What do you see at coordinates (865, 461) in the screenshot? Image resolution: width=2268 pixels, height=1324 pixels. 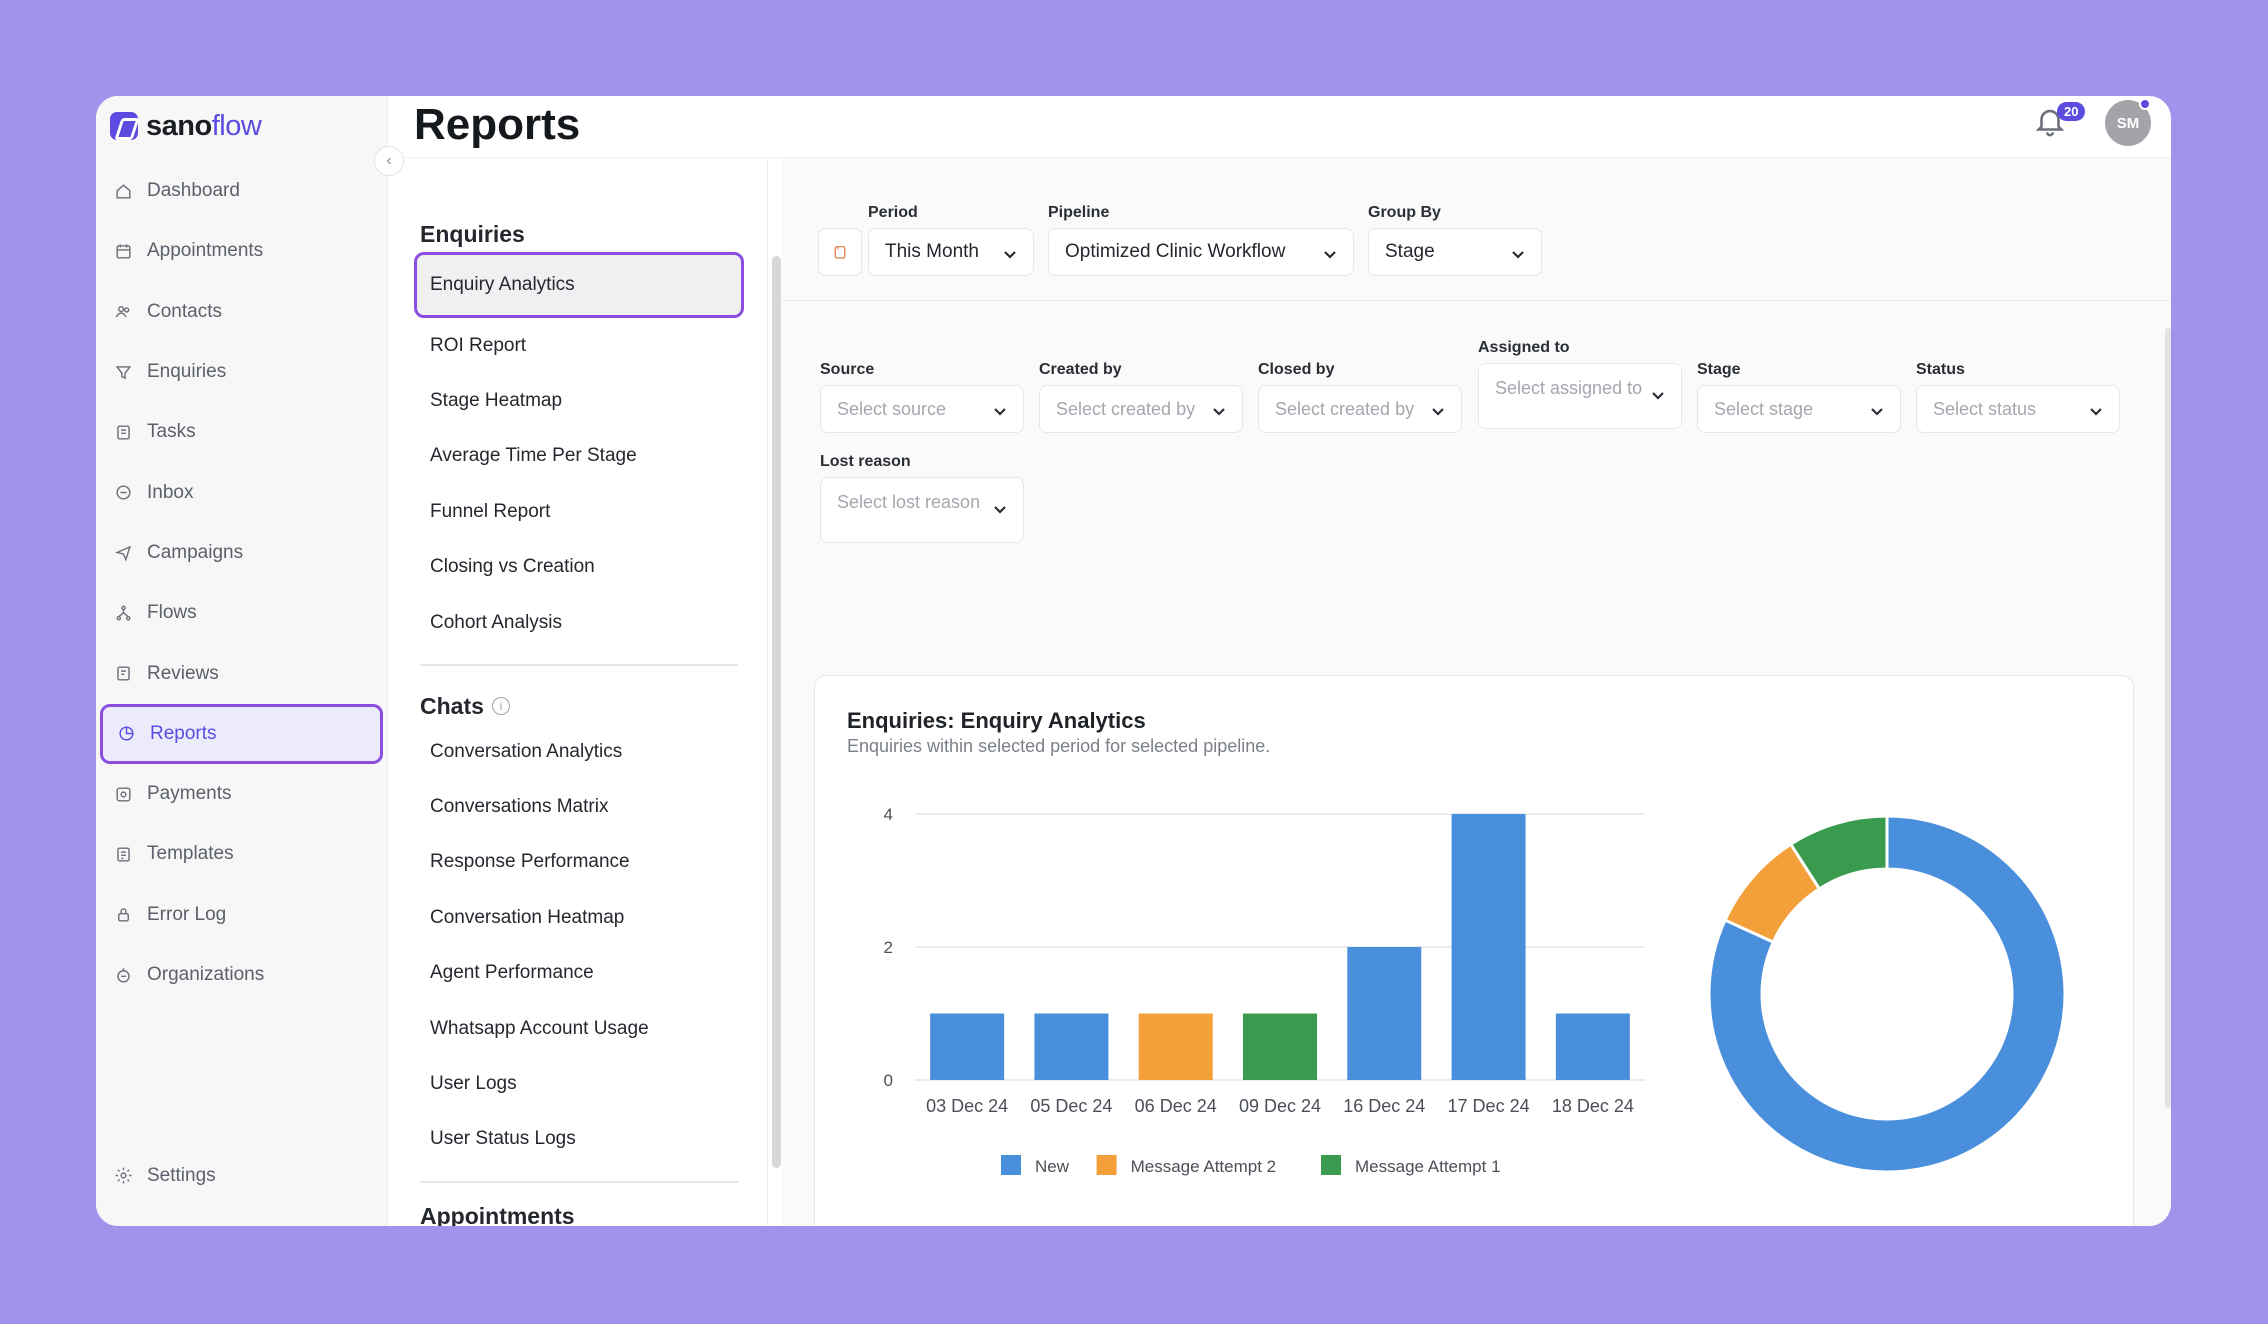 I see `lost-reason-label: Lost reason` at bounding box center [865, 461].